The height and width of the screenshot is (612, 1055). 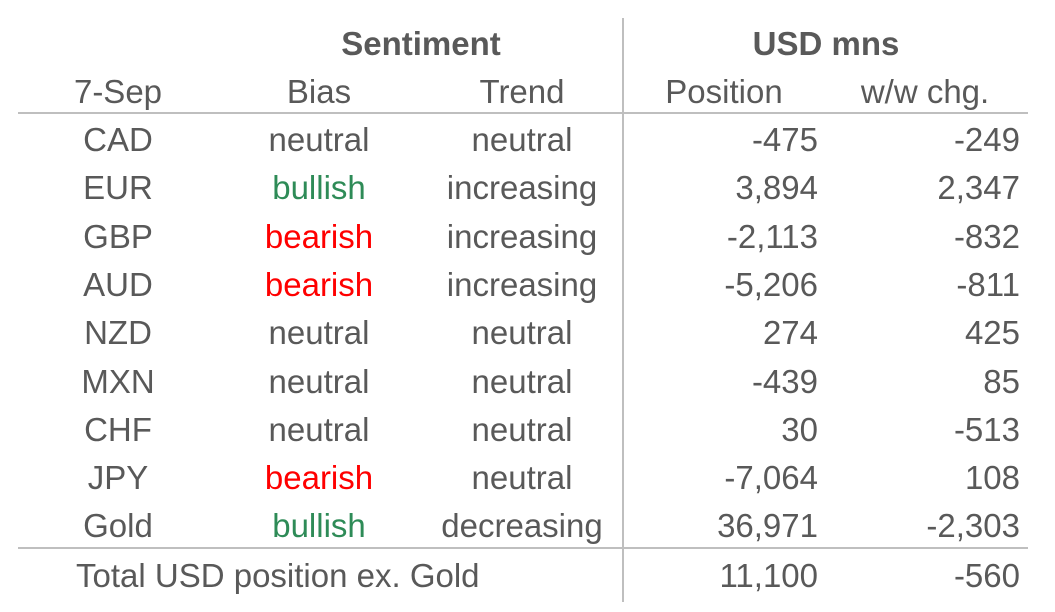 What do you see at coordinates (523, 548) in the screenshot?
I see `total-rule` at bounding box center [523, 548].